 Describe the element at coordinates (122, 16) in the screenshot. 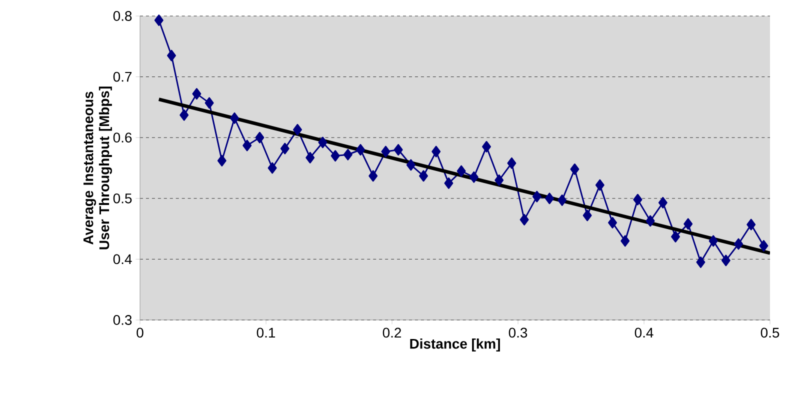

I see `y-tick-label: 0.8` at that location.